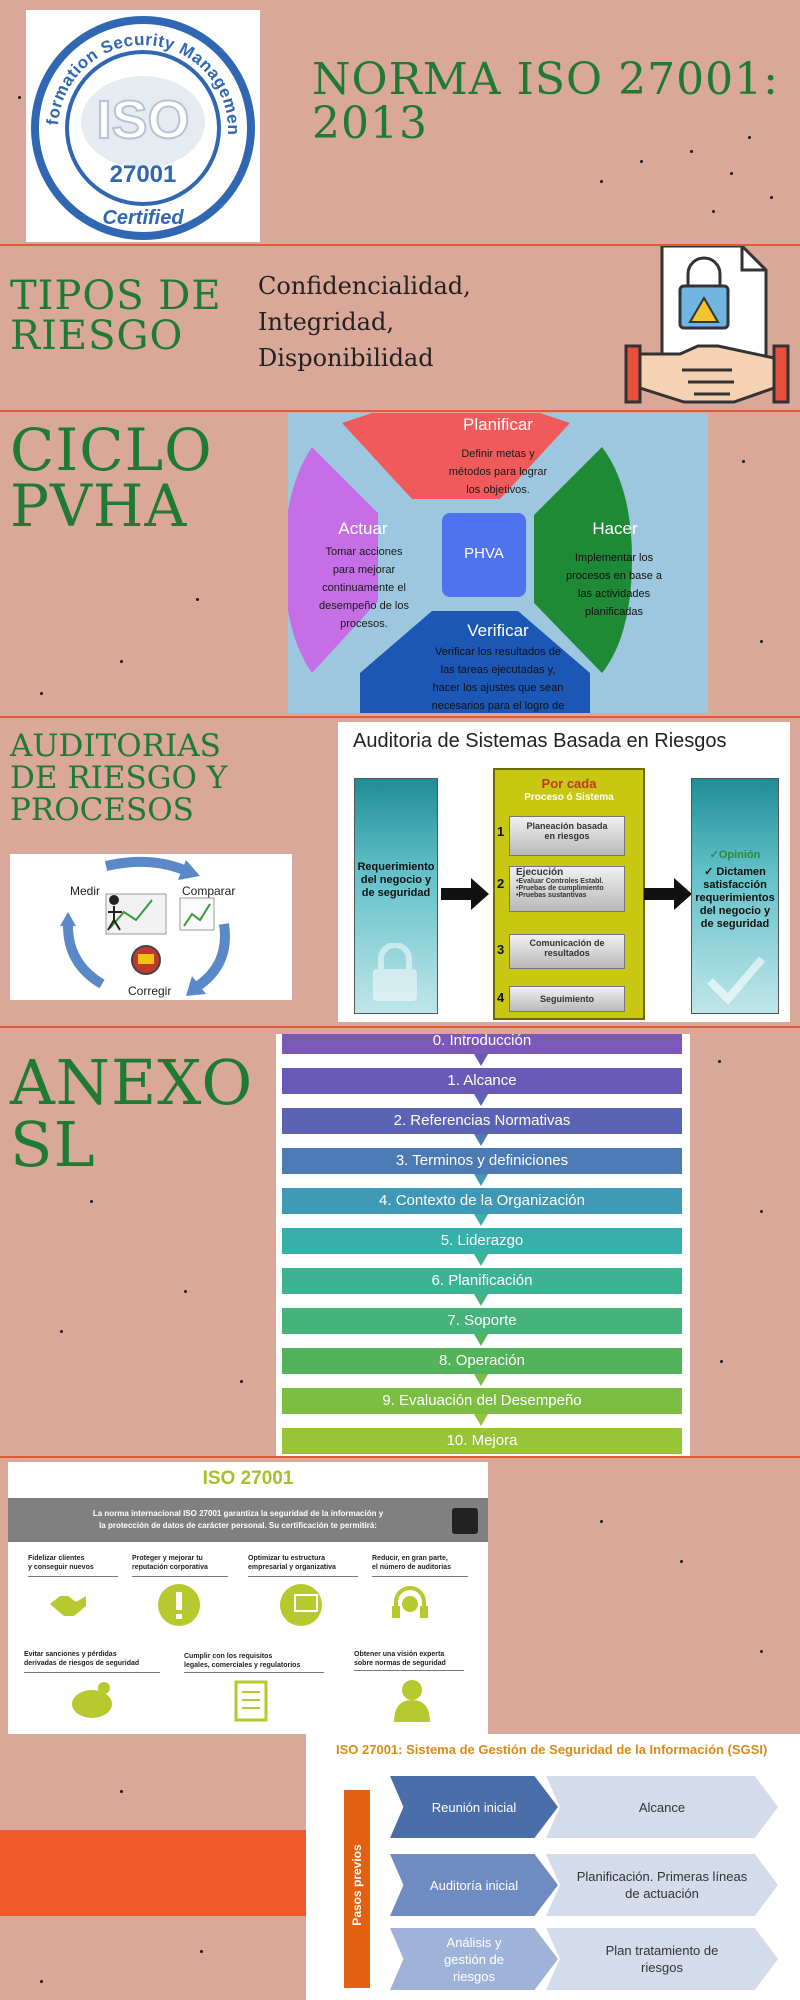  I want to click on alert-icon, so click(179, 1605).